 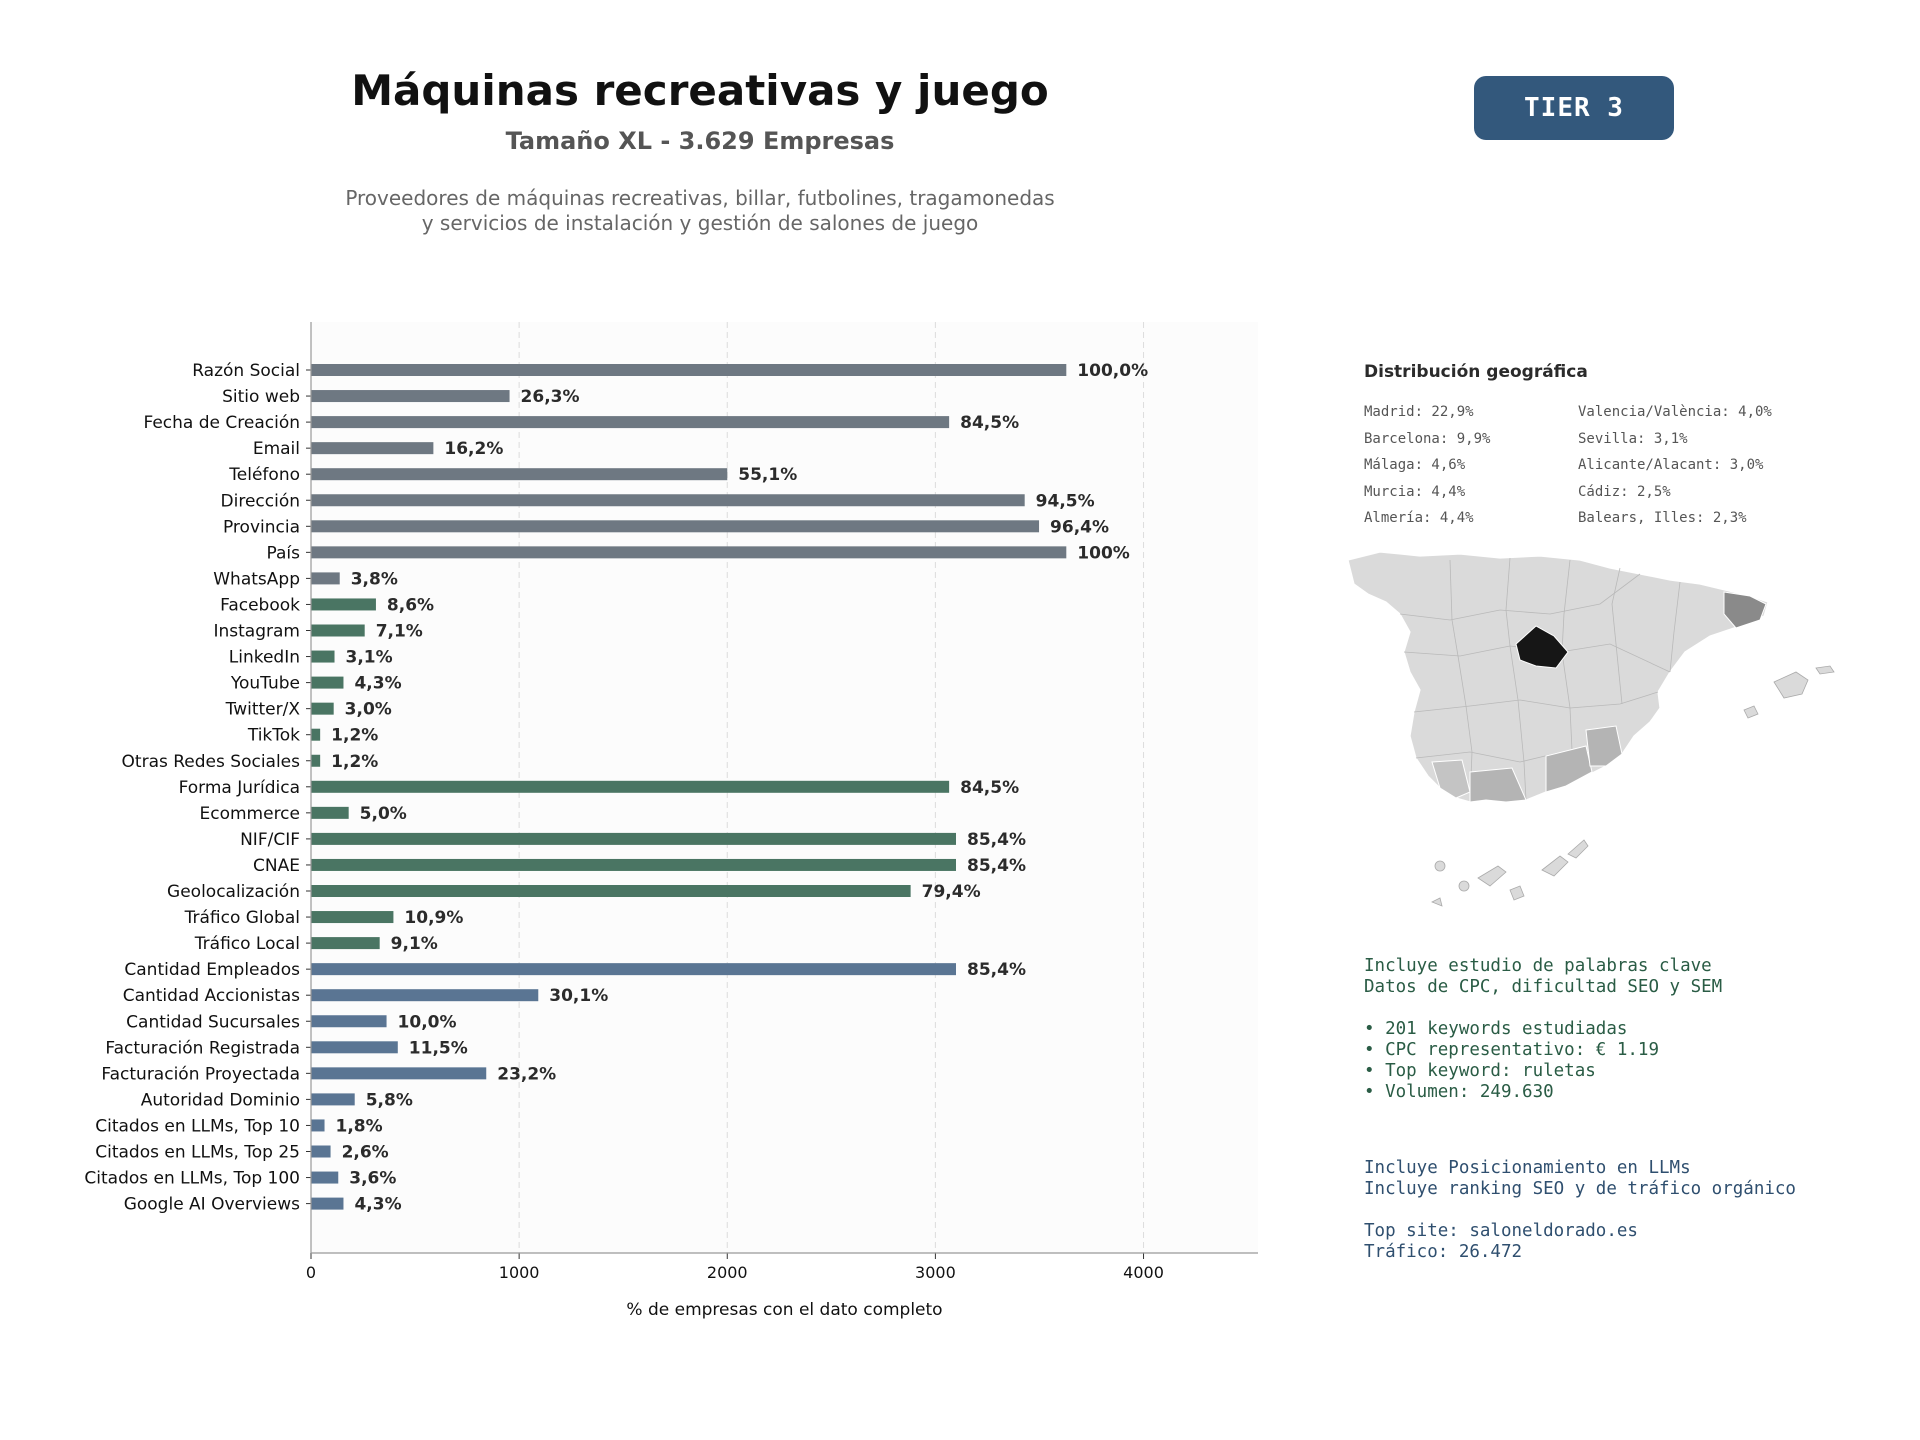 I want to click on data-label: 26,3%, so click(x=550, y=397).